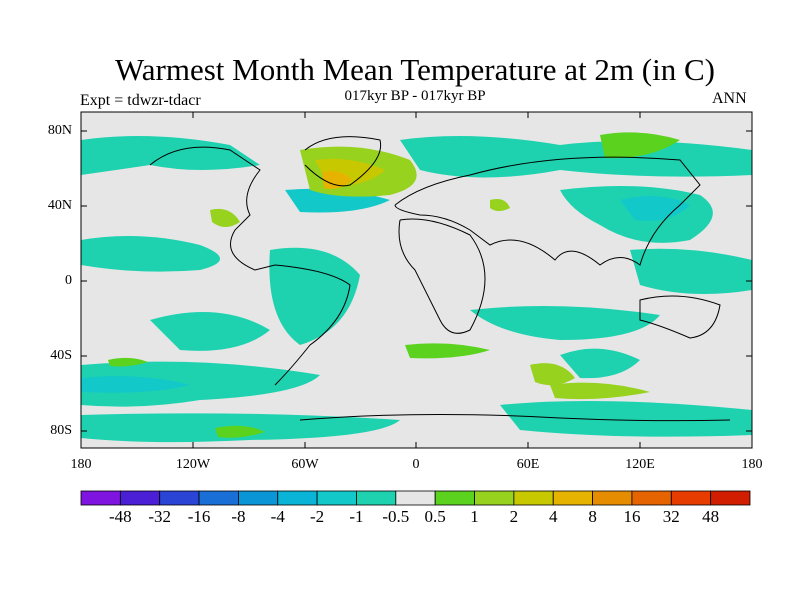 This screenshot has width=800, height=600. I want to click on colorbar-label: -48, so click(120, 516).